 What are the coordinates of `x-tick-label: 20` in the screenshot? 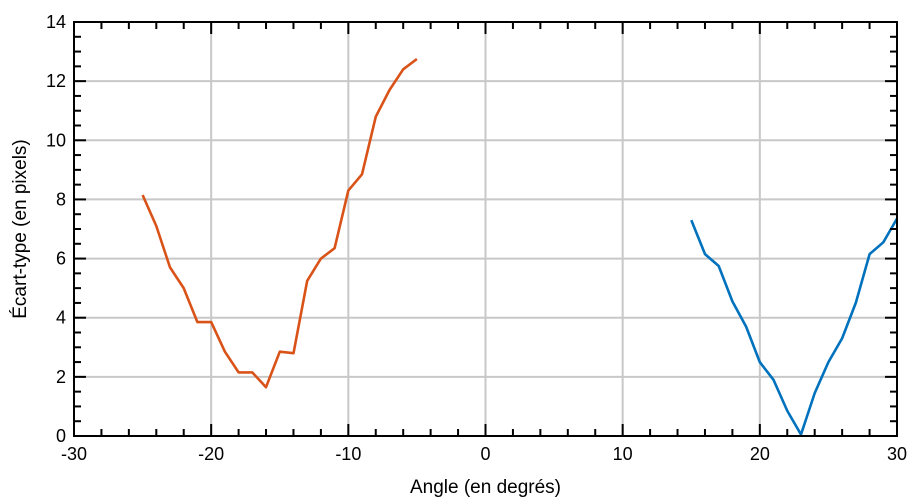 It's located at (760, 454).